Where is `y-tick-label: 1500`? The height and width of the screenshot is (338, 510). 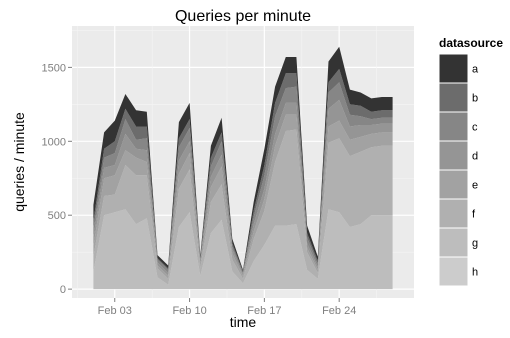 y-tick-label: 1500 is located at coordinates (54, 68).